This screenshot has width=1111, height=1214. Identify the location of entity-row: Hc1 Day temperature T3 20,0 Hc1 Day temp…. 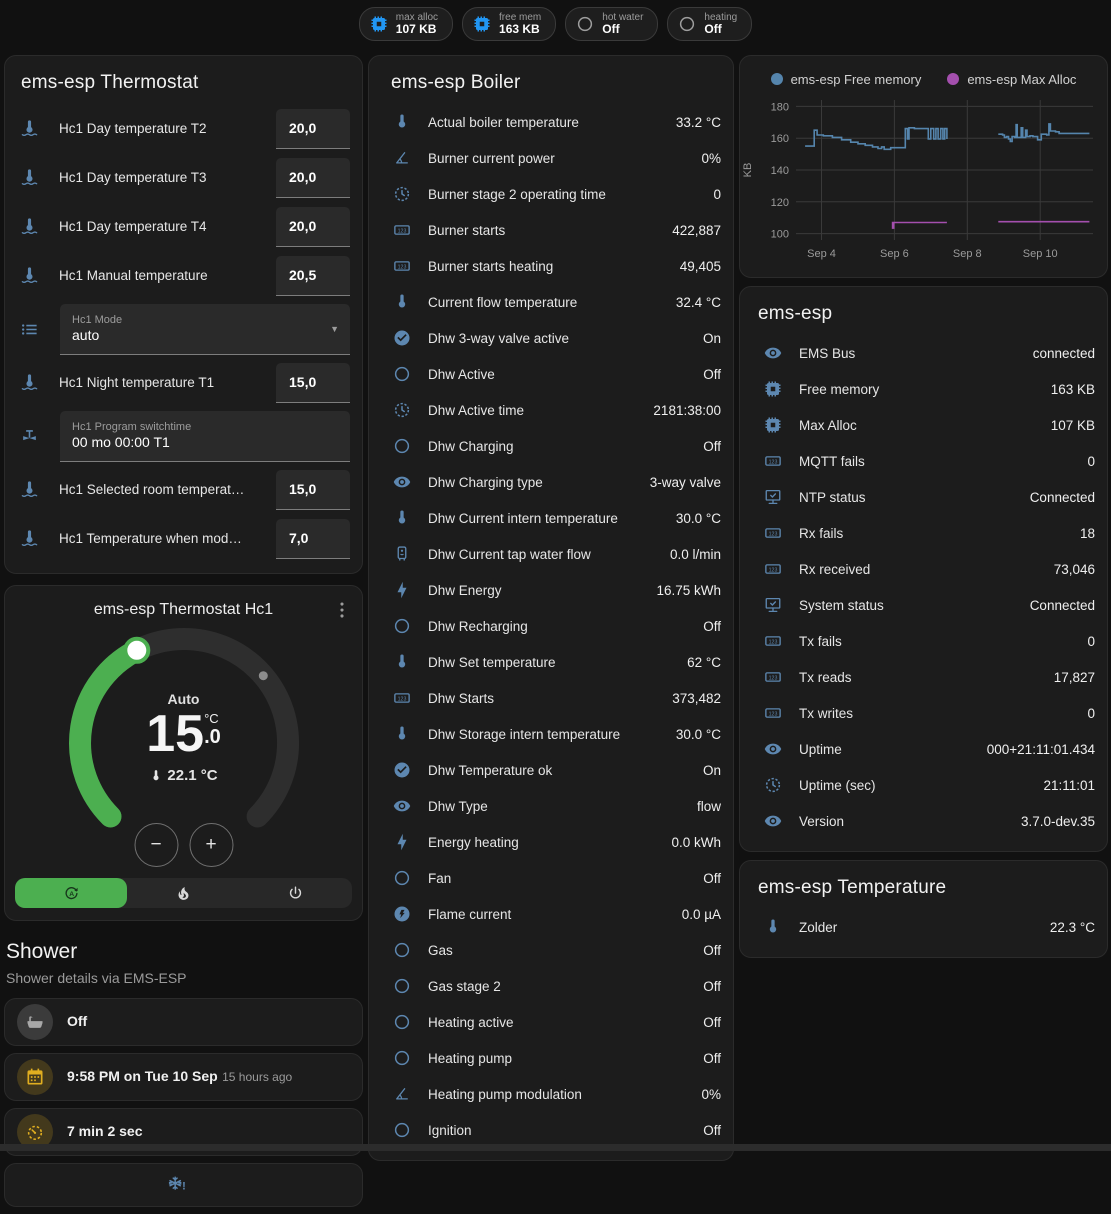
(183, 177).